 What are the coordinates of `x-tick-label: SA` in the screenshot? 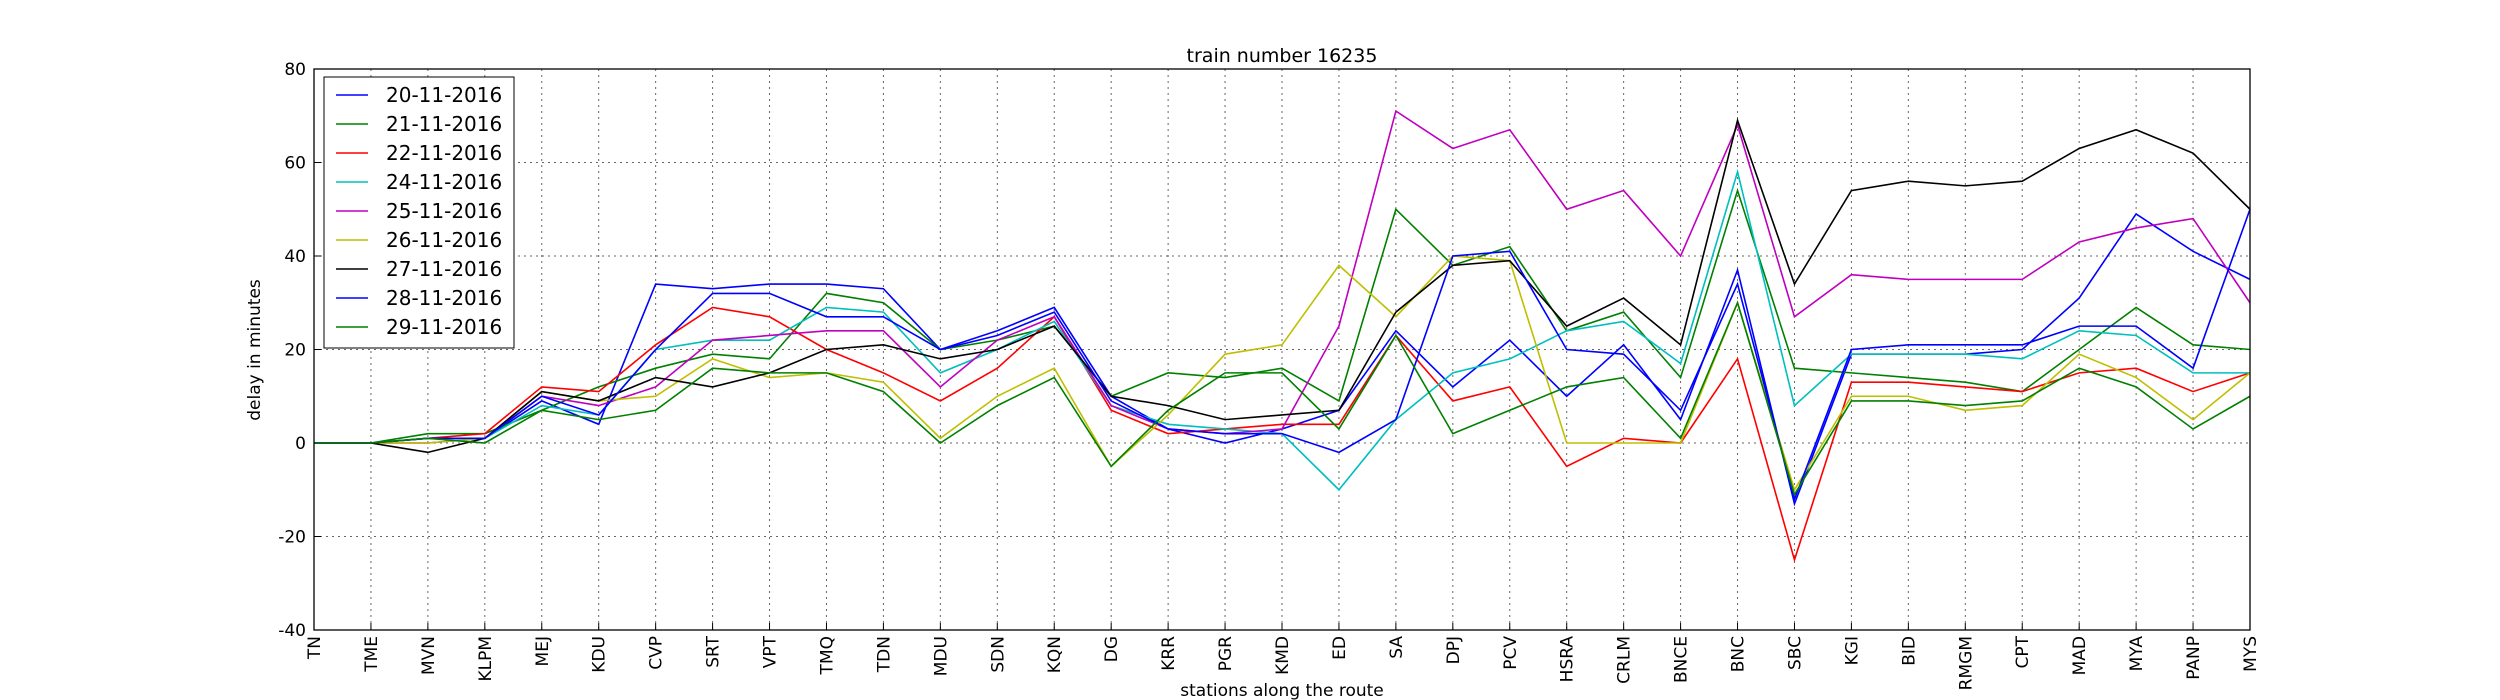 It's located at (1397, 647).